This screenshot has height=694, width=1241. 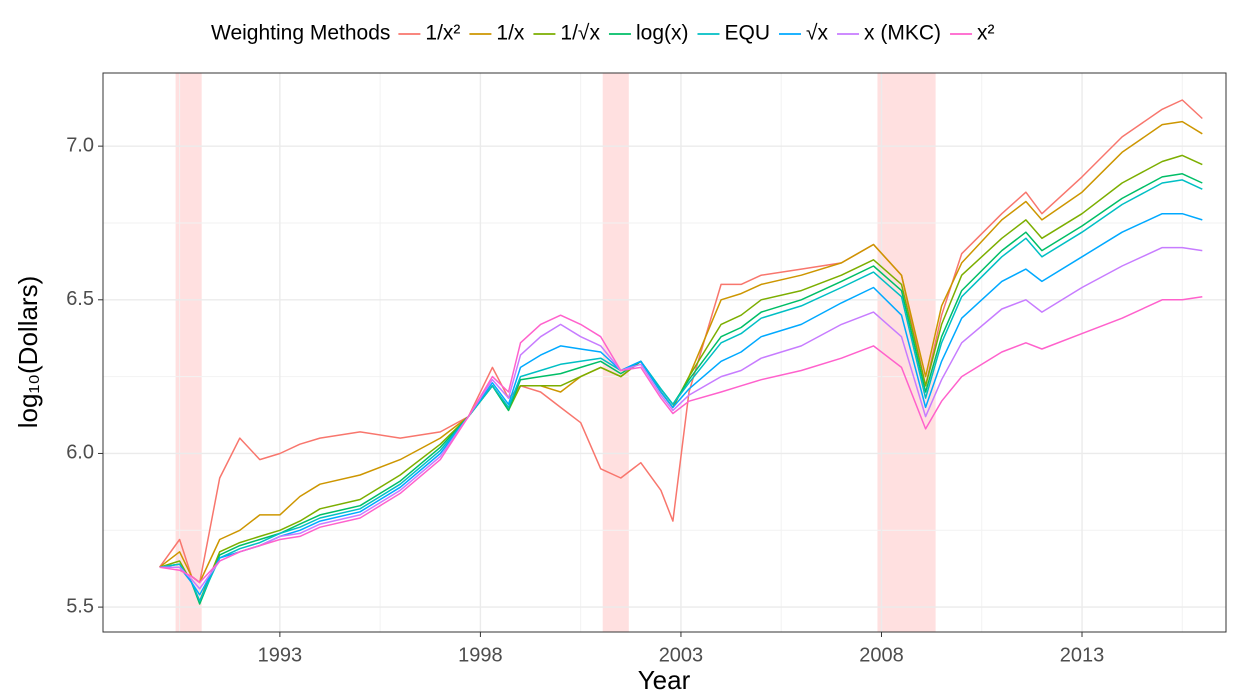 What do you see at coordinates (28, 352) in the screenshot?
I see `y-axis-title: log₁₀(Dollars)` at bounding box center [28, 352].